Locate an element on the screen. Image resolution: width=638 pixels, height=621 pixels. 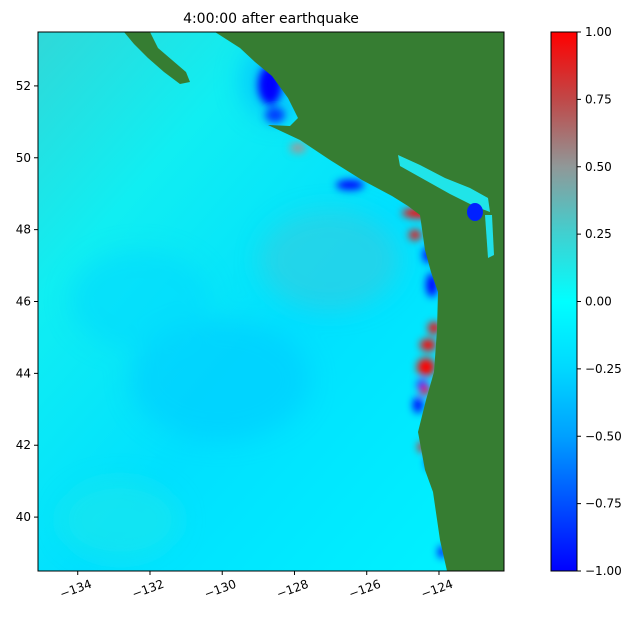
colorbar-tick-label: 0.00 is located at coordinates (598, 302).